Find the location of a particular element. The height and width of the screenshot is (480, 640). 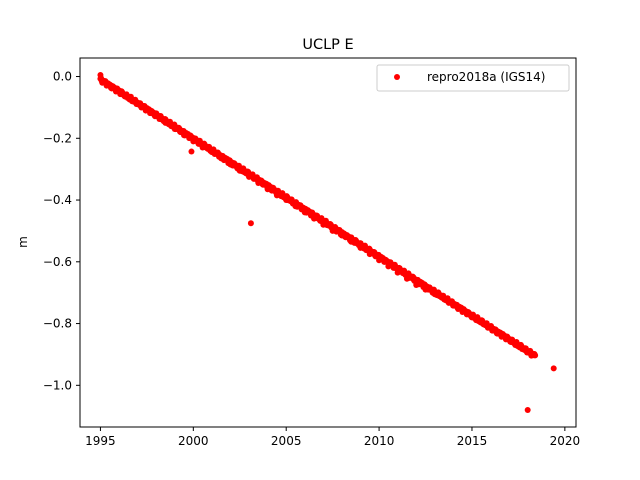

chart-title: UCLP E is located at coordinates (327, 45).